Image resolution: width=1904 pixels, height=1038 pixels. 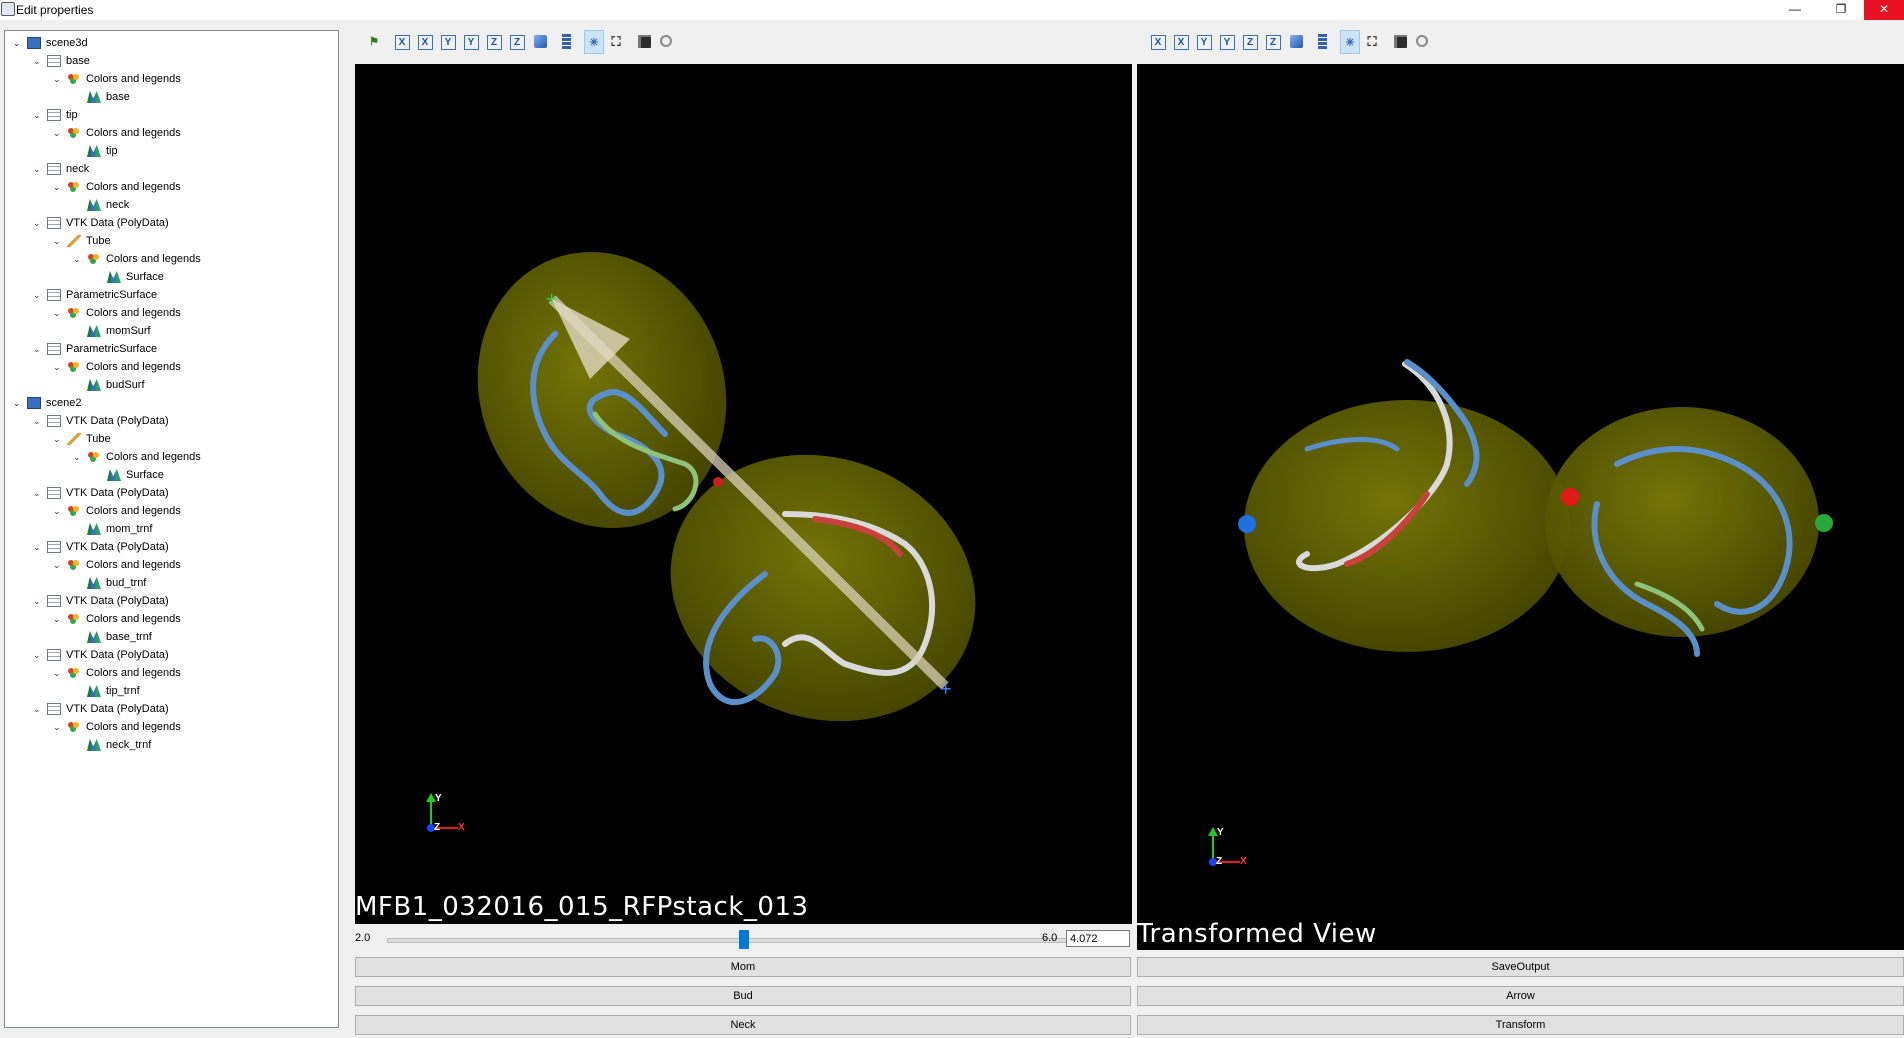 What do you see at coordinates (1884, 10) in the screenshot?
I see `close-button: ✕` at bounding box center [1884, 10].